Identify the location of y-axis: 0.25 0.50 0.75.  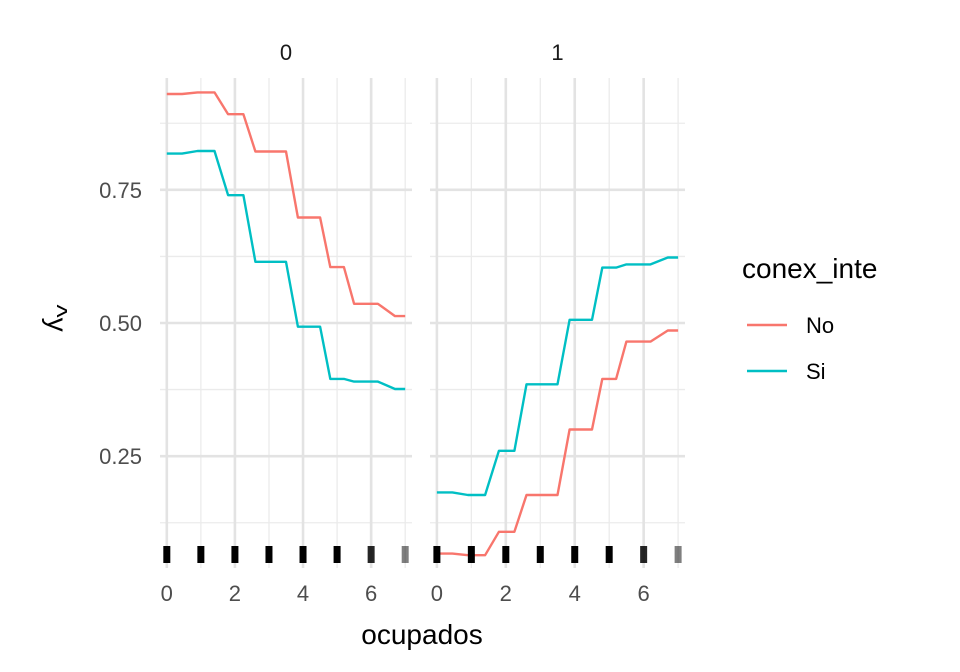
(120, 323).